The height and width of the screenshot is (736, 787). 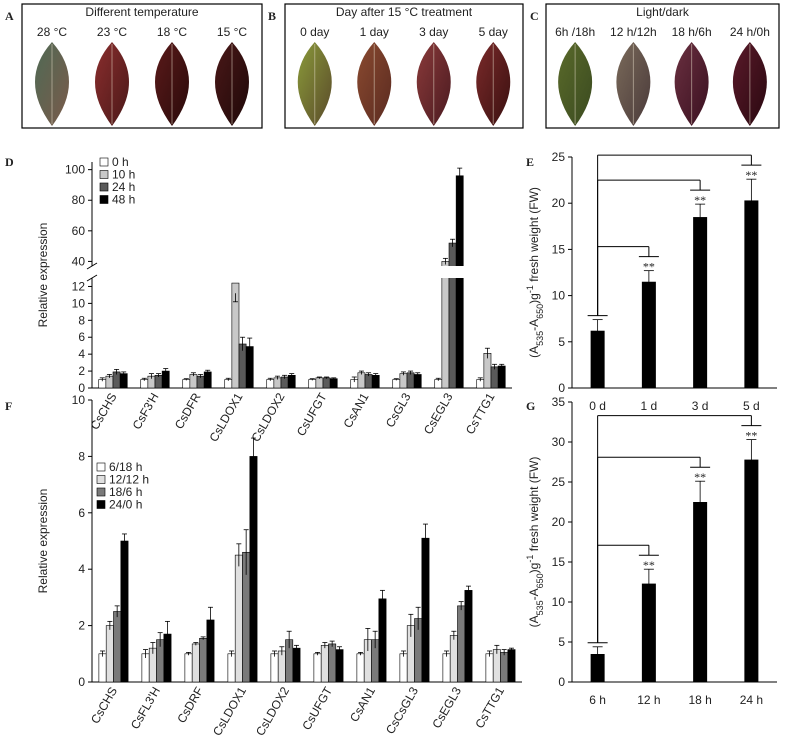 What do you see at coordinates (125, 505) in the screenshot?
I see `legend-label: 24/0 h` at bounding box center [125, 505].